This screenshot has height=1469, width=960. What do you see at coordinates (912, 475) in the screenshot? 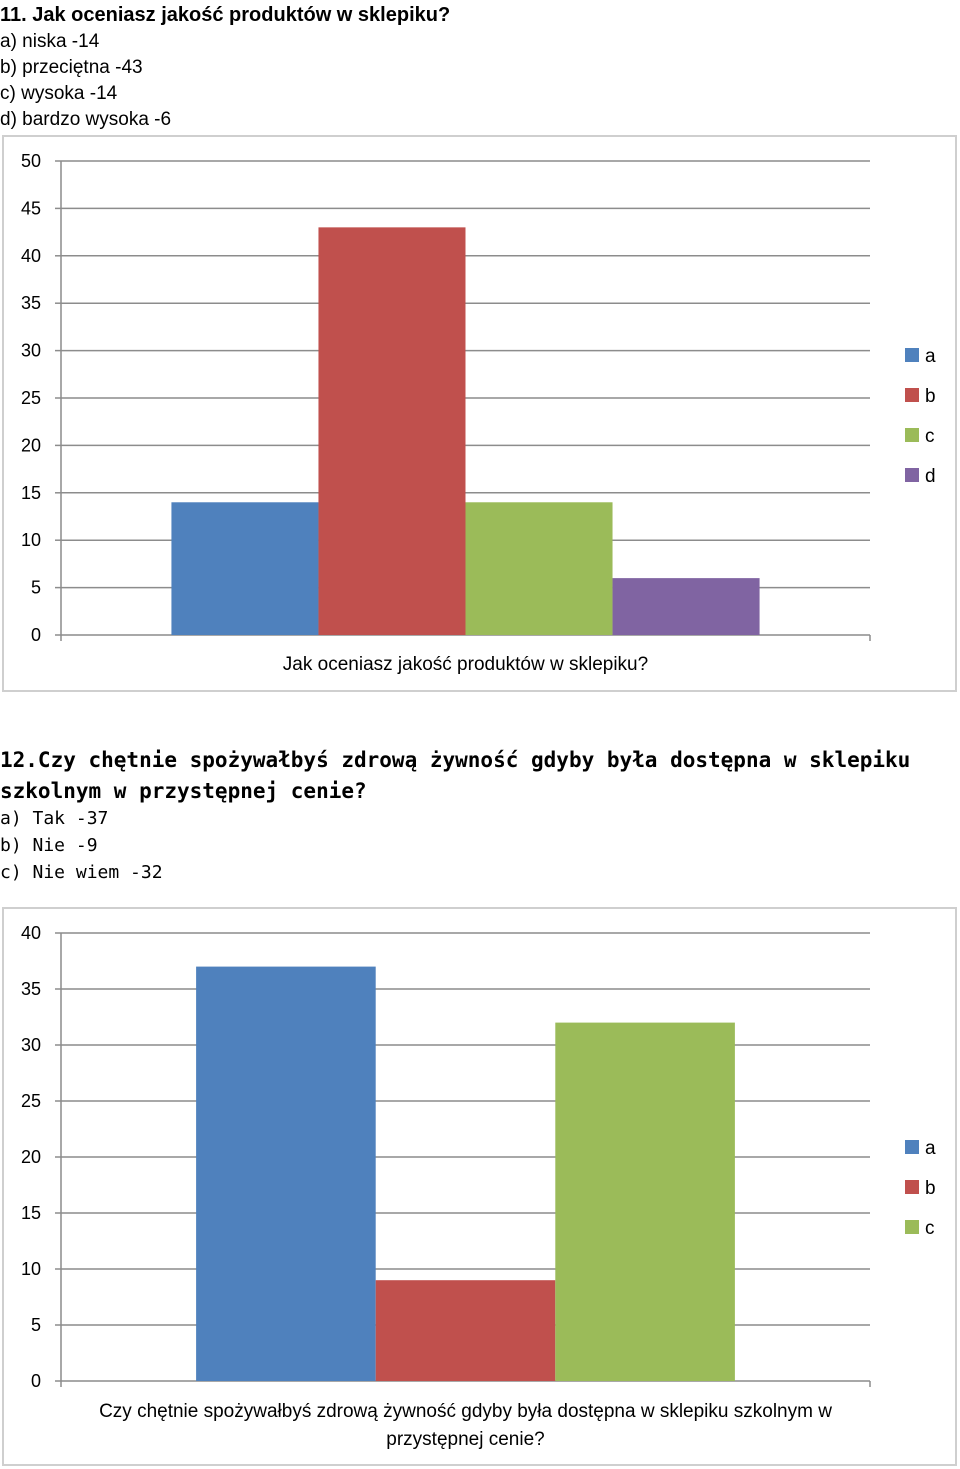
I see `legend-swatch-d` at bounding box center [912, 475].